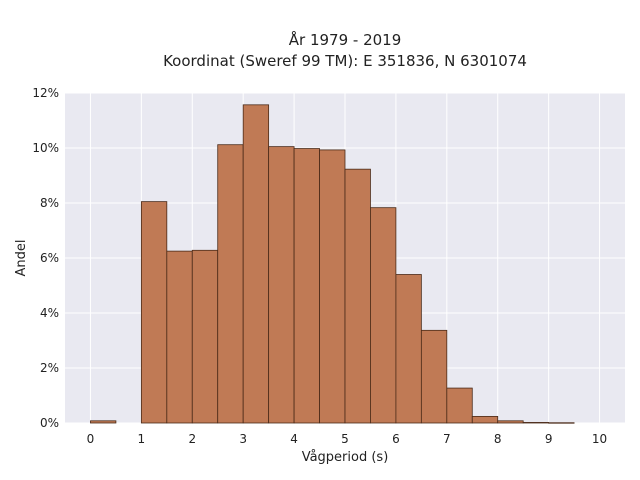  Describe the element at coordinates (447, 439) in the screenshot. I see `x-tick-label: 7` at that location.